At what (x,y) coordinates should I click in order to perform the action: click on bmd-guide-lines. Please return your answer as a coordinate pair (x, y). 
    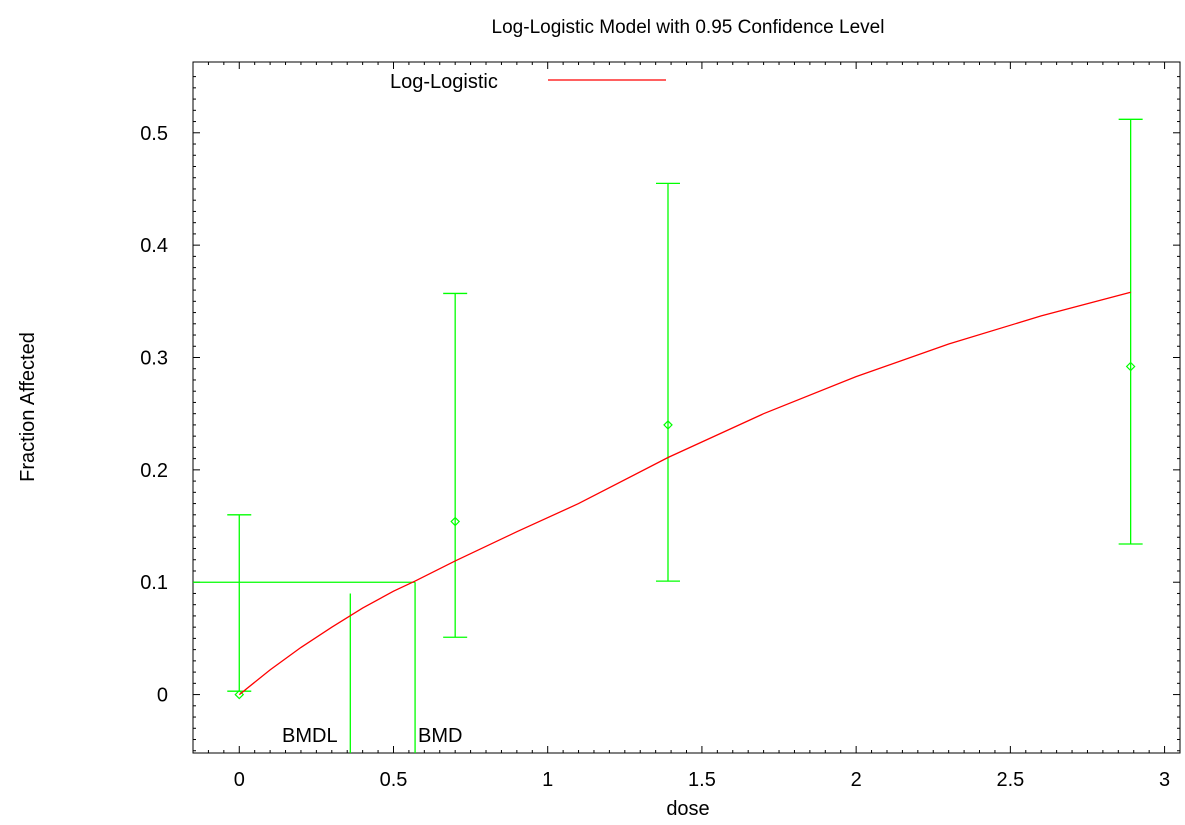
    Looking at the image, I should click on (304, 667).